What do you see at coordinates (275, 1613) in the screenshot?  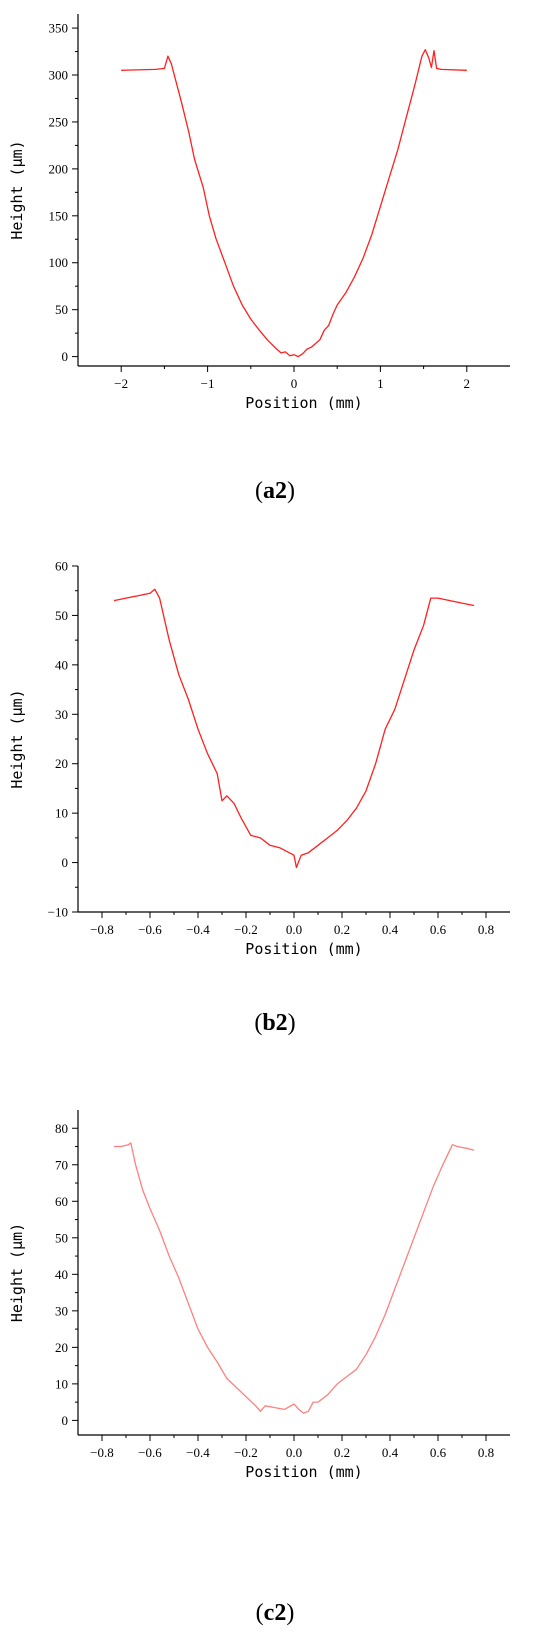 I see `chart-caption-c2: (c2)` at bounding box center [275, 1613].